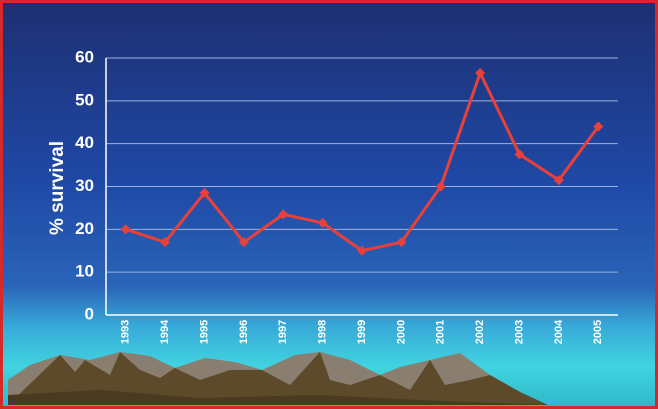  What do you see at coordinates (57, 188) in the screenshot?
I see `y-axis-label: % survival` at bounding box center [57, 188].